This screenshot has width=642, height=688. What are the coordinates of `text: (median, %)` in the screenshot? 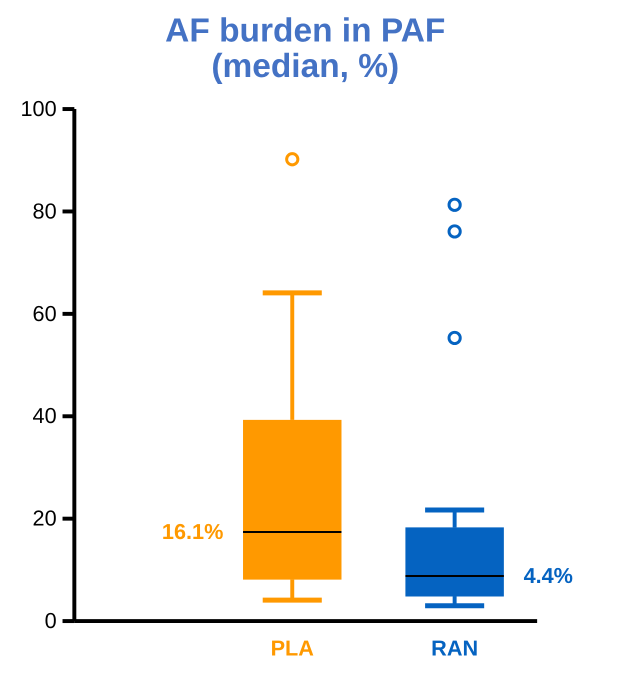 It's located at (305, 67).